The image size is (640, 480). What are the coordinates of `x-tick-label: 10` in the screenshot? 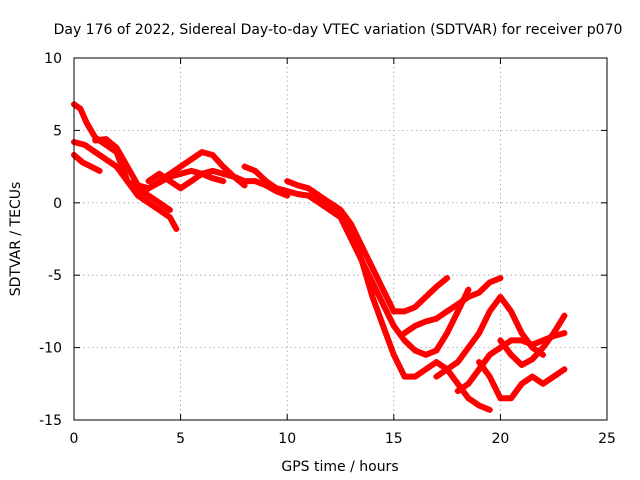 It's located at (287, 439).